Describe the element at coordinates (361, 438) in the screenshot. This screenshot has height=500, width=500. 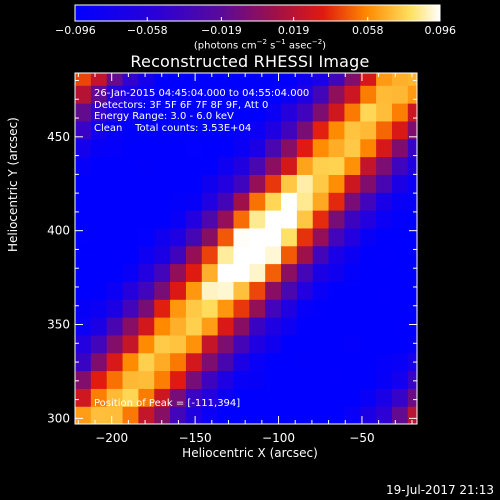
I see `x-tick-label: −50` at that location.